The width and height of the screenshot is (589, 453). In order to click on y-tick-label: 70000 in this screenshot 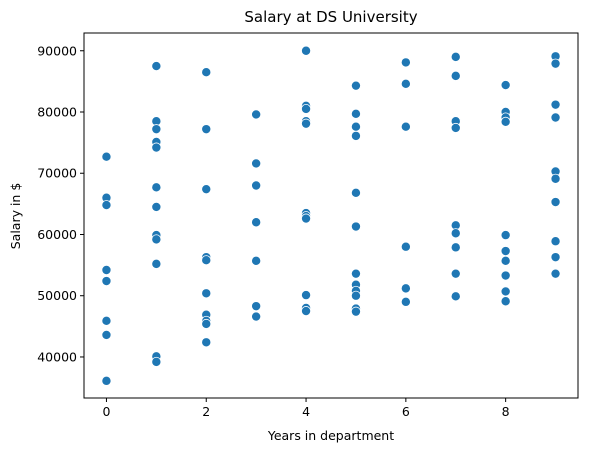, I will do `click(57, 173)`.